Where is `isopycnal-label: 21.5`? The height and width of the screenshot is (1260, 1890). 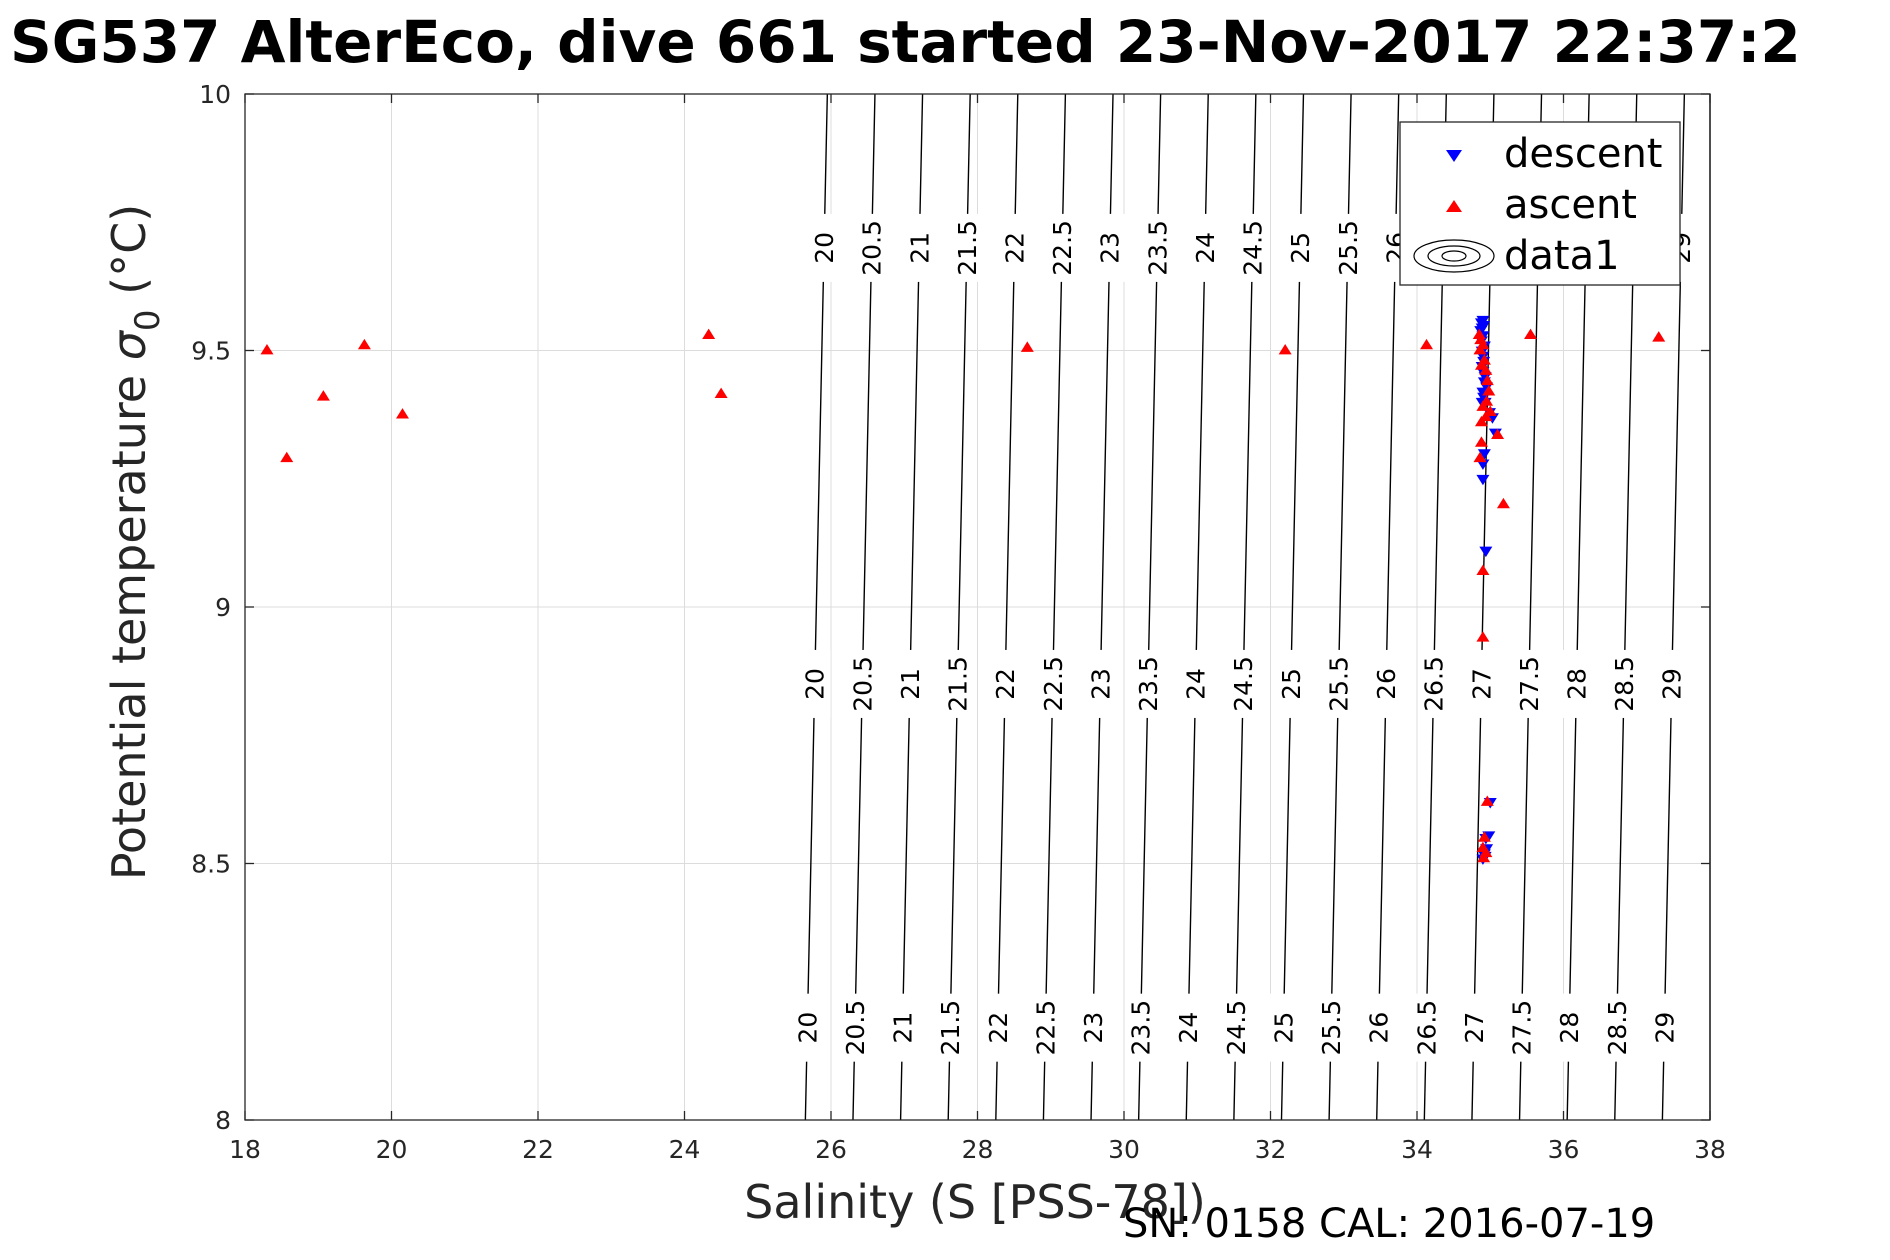 isopycnal-label: 21.5 is located at coordinates (967, 248).